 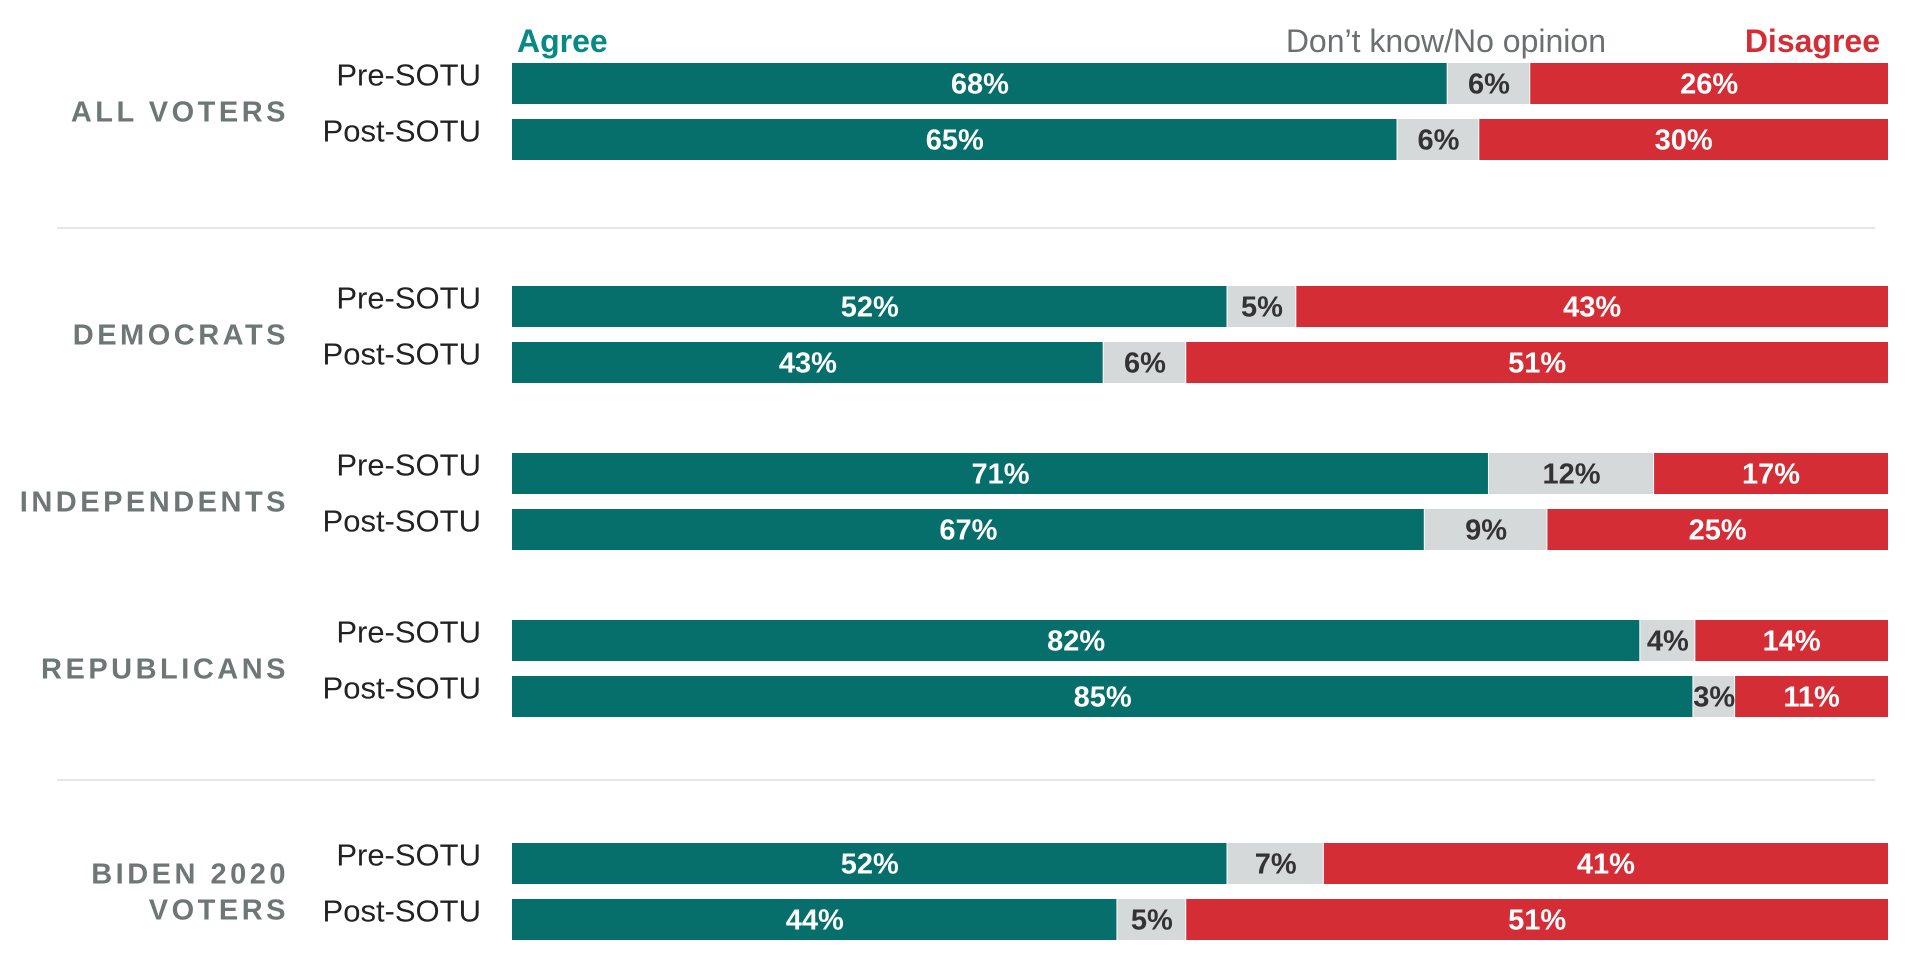 I want to click on value-label-agree: 68%, so click(x=980, y=85).